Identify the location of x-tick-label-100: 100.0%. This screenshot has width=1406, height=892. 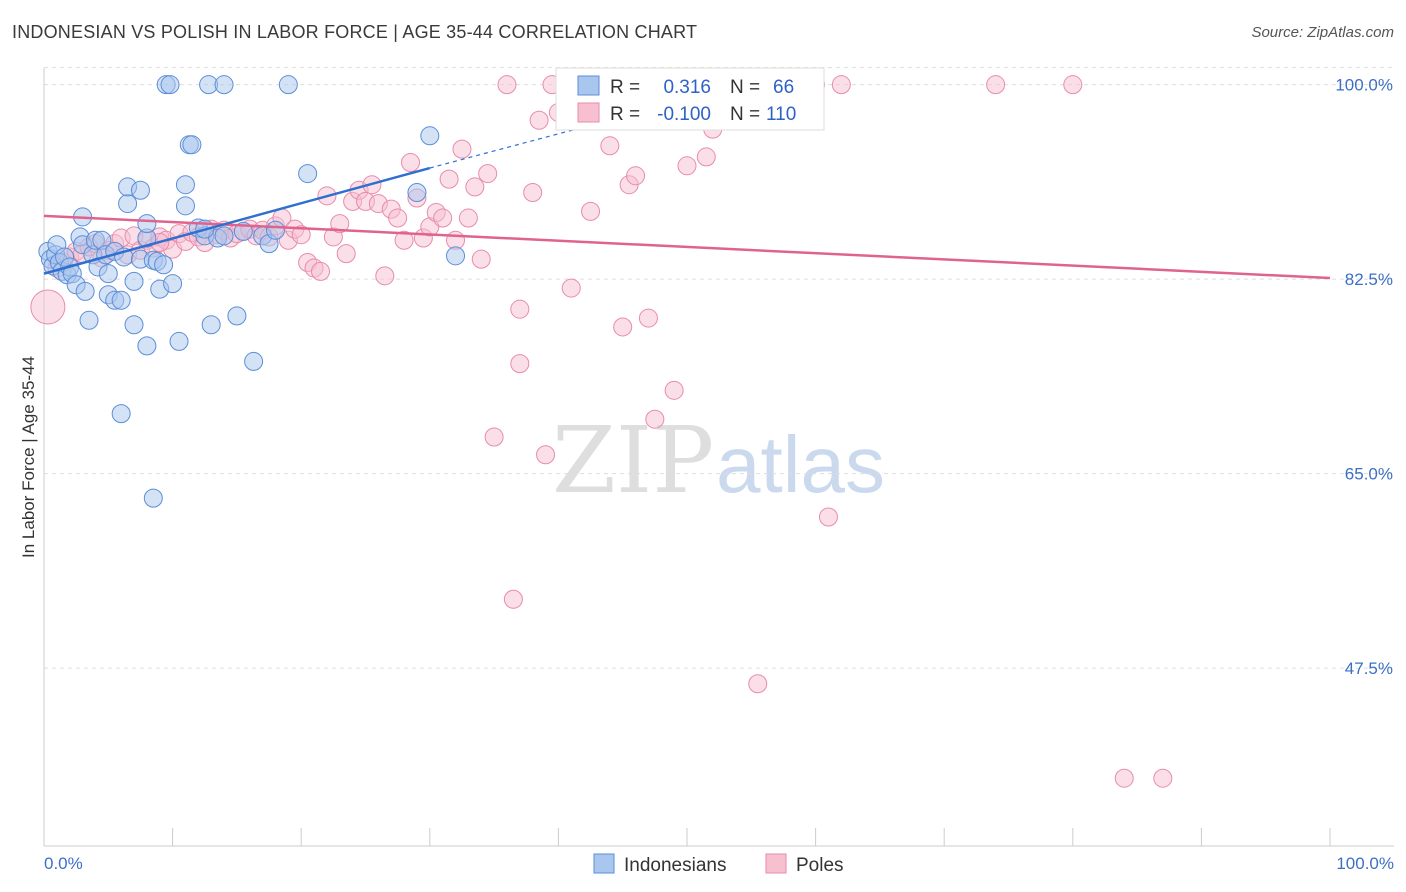
(1365, 863).